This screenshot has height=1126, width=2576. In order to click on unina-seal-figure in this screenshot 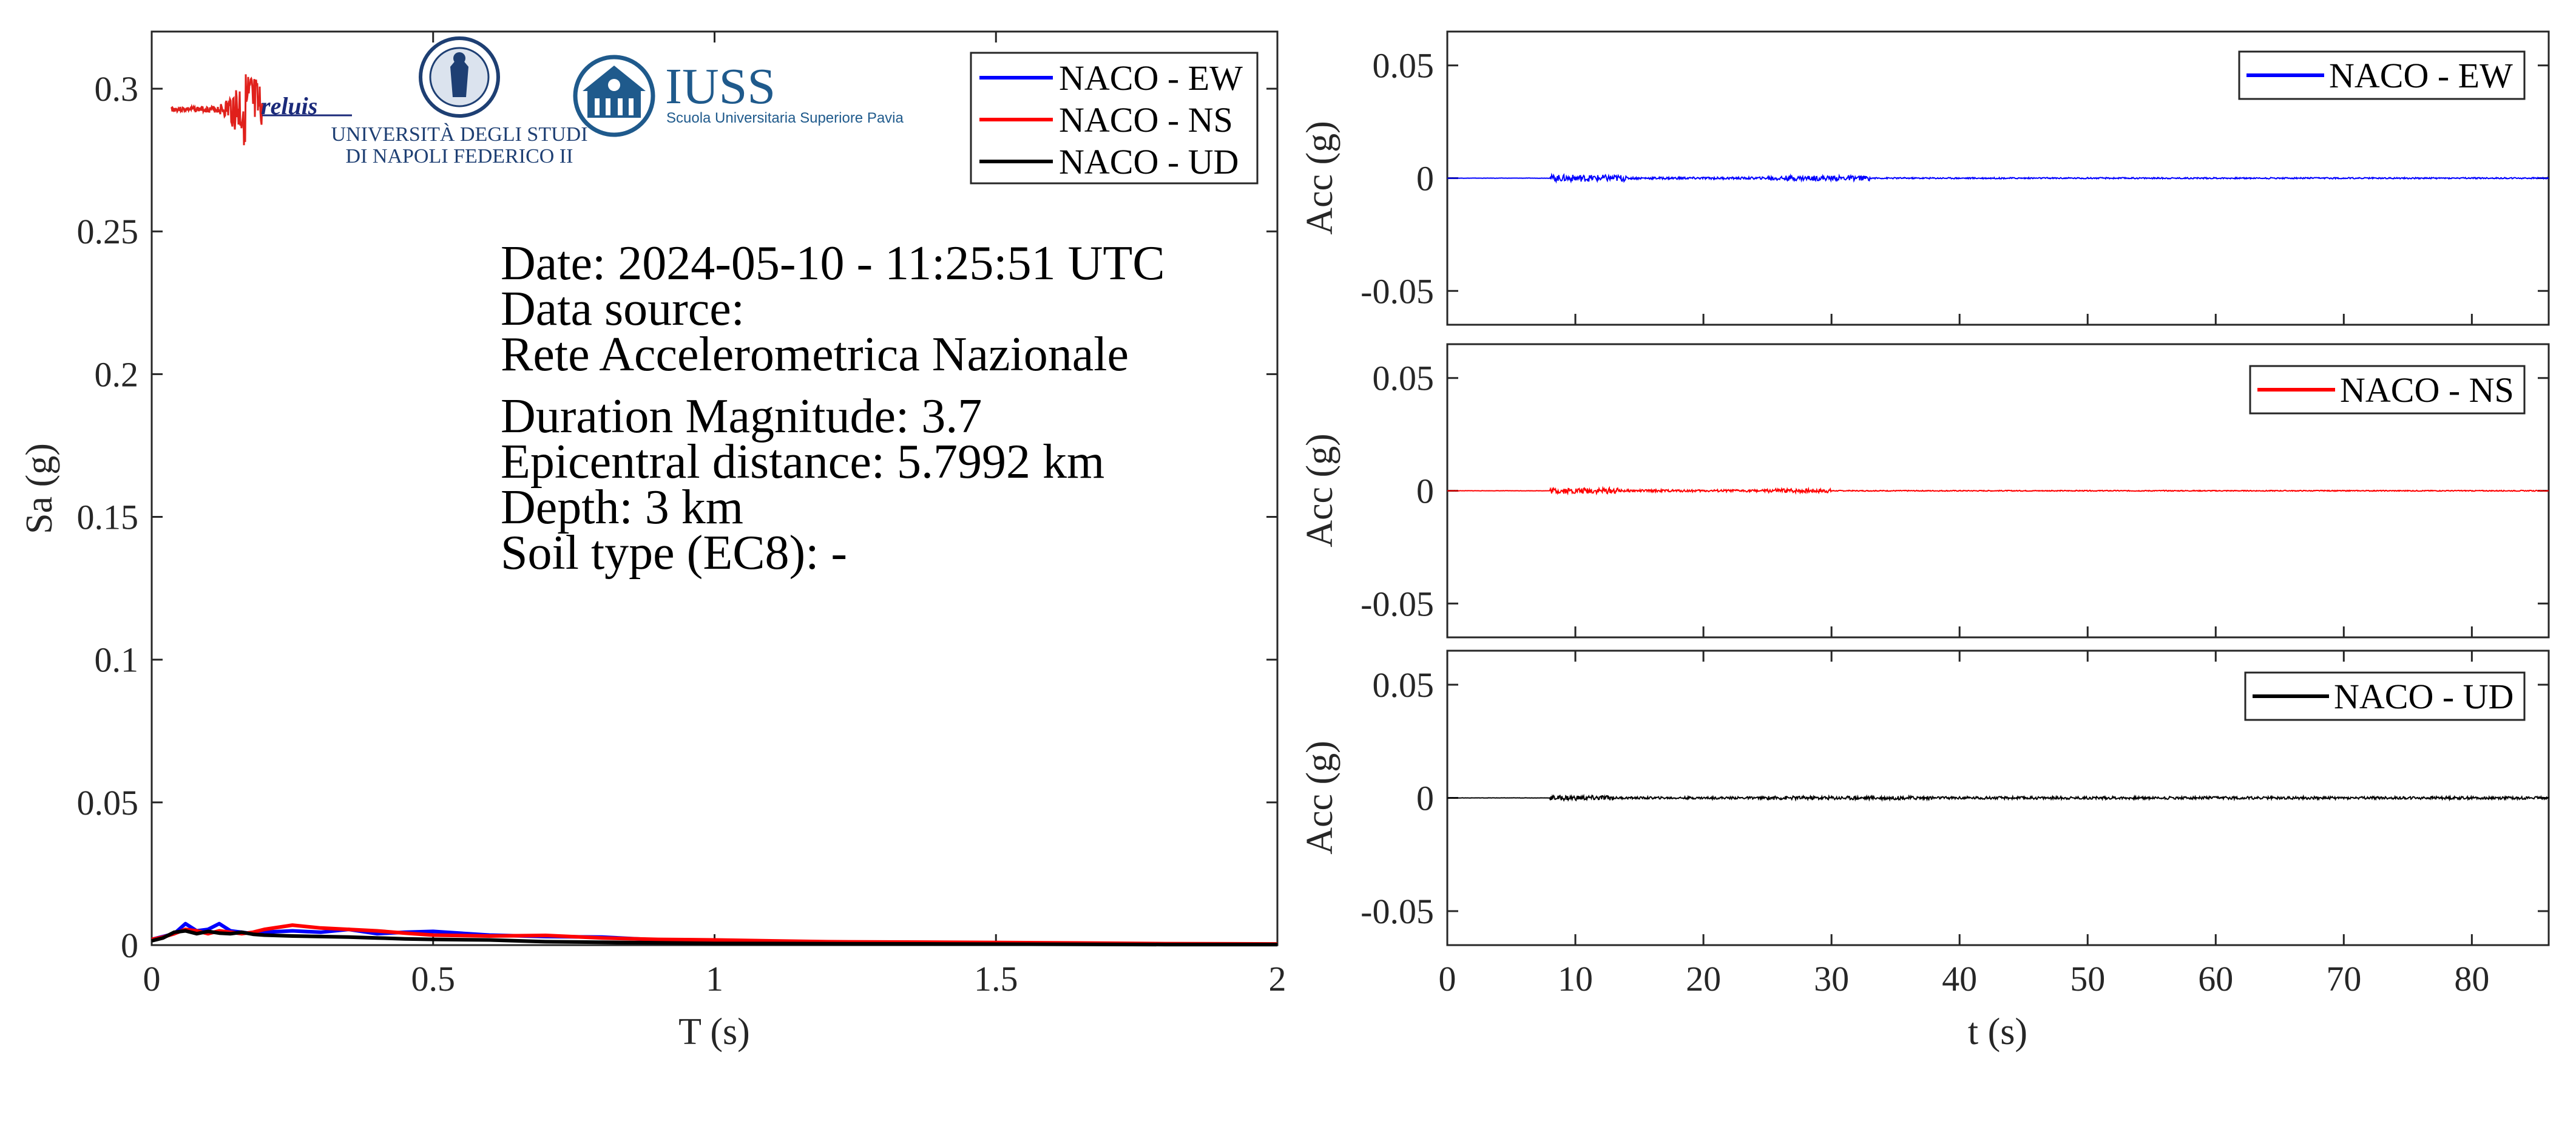, I will do `click(459, 76)`.